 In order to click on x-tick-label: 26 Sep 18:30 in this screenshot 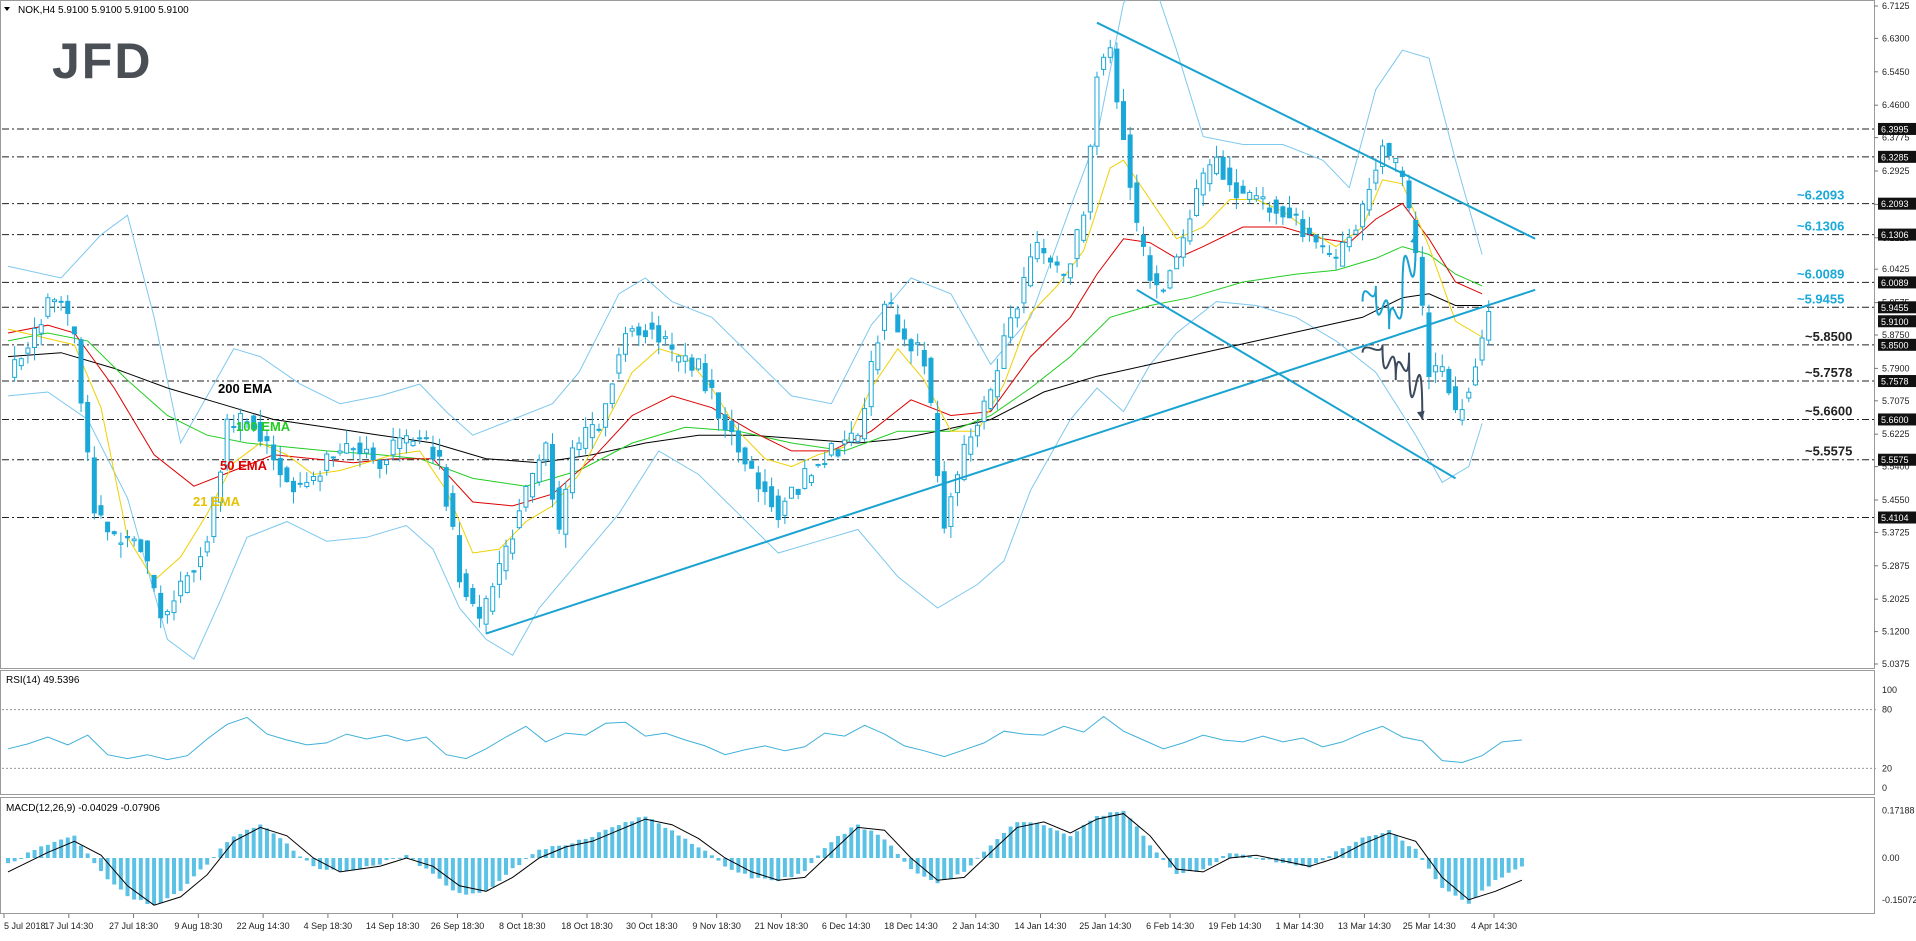, I will do `click(458, 926)`.